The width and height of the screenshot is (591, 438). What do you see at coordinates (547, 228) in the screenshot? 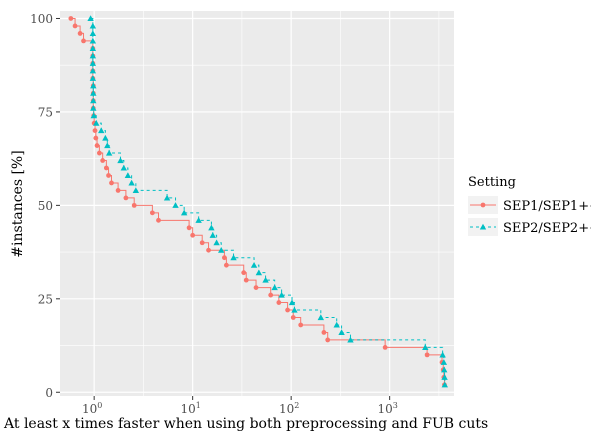
I see `legend-label: SEP2/SEP2++` at bounding box center [547, 228].